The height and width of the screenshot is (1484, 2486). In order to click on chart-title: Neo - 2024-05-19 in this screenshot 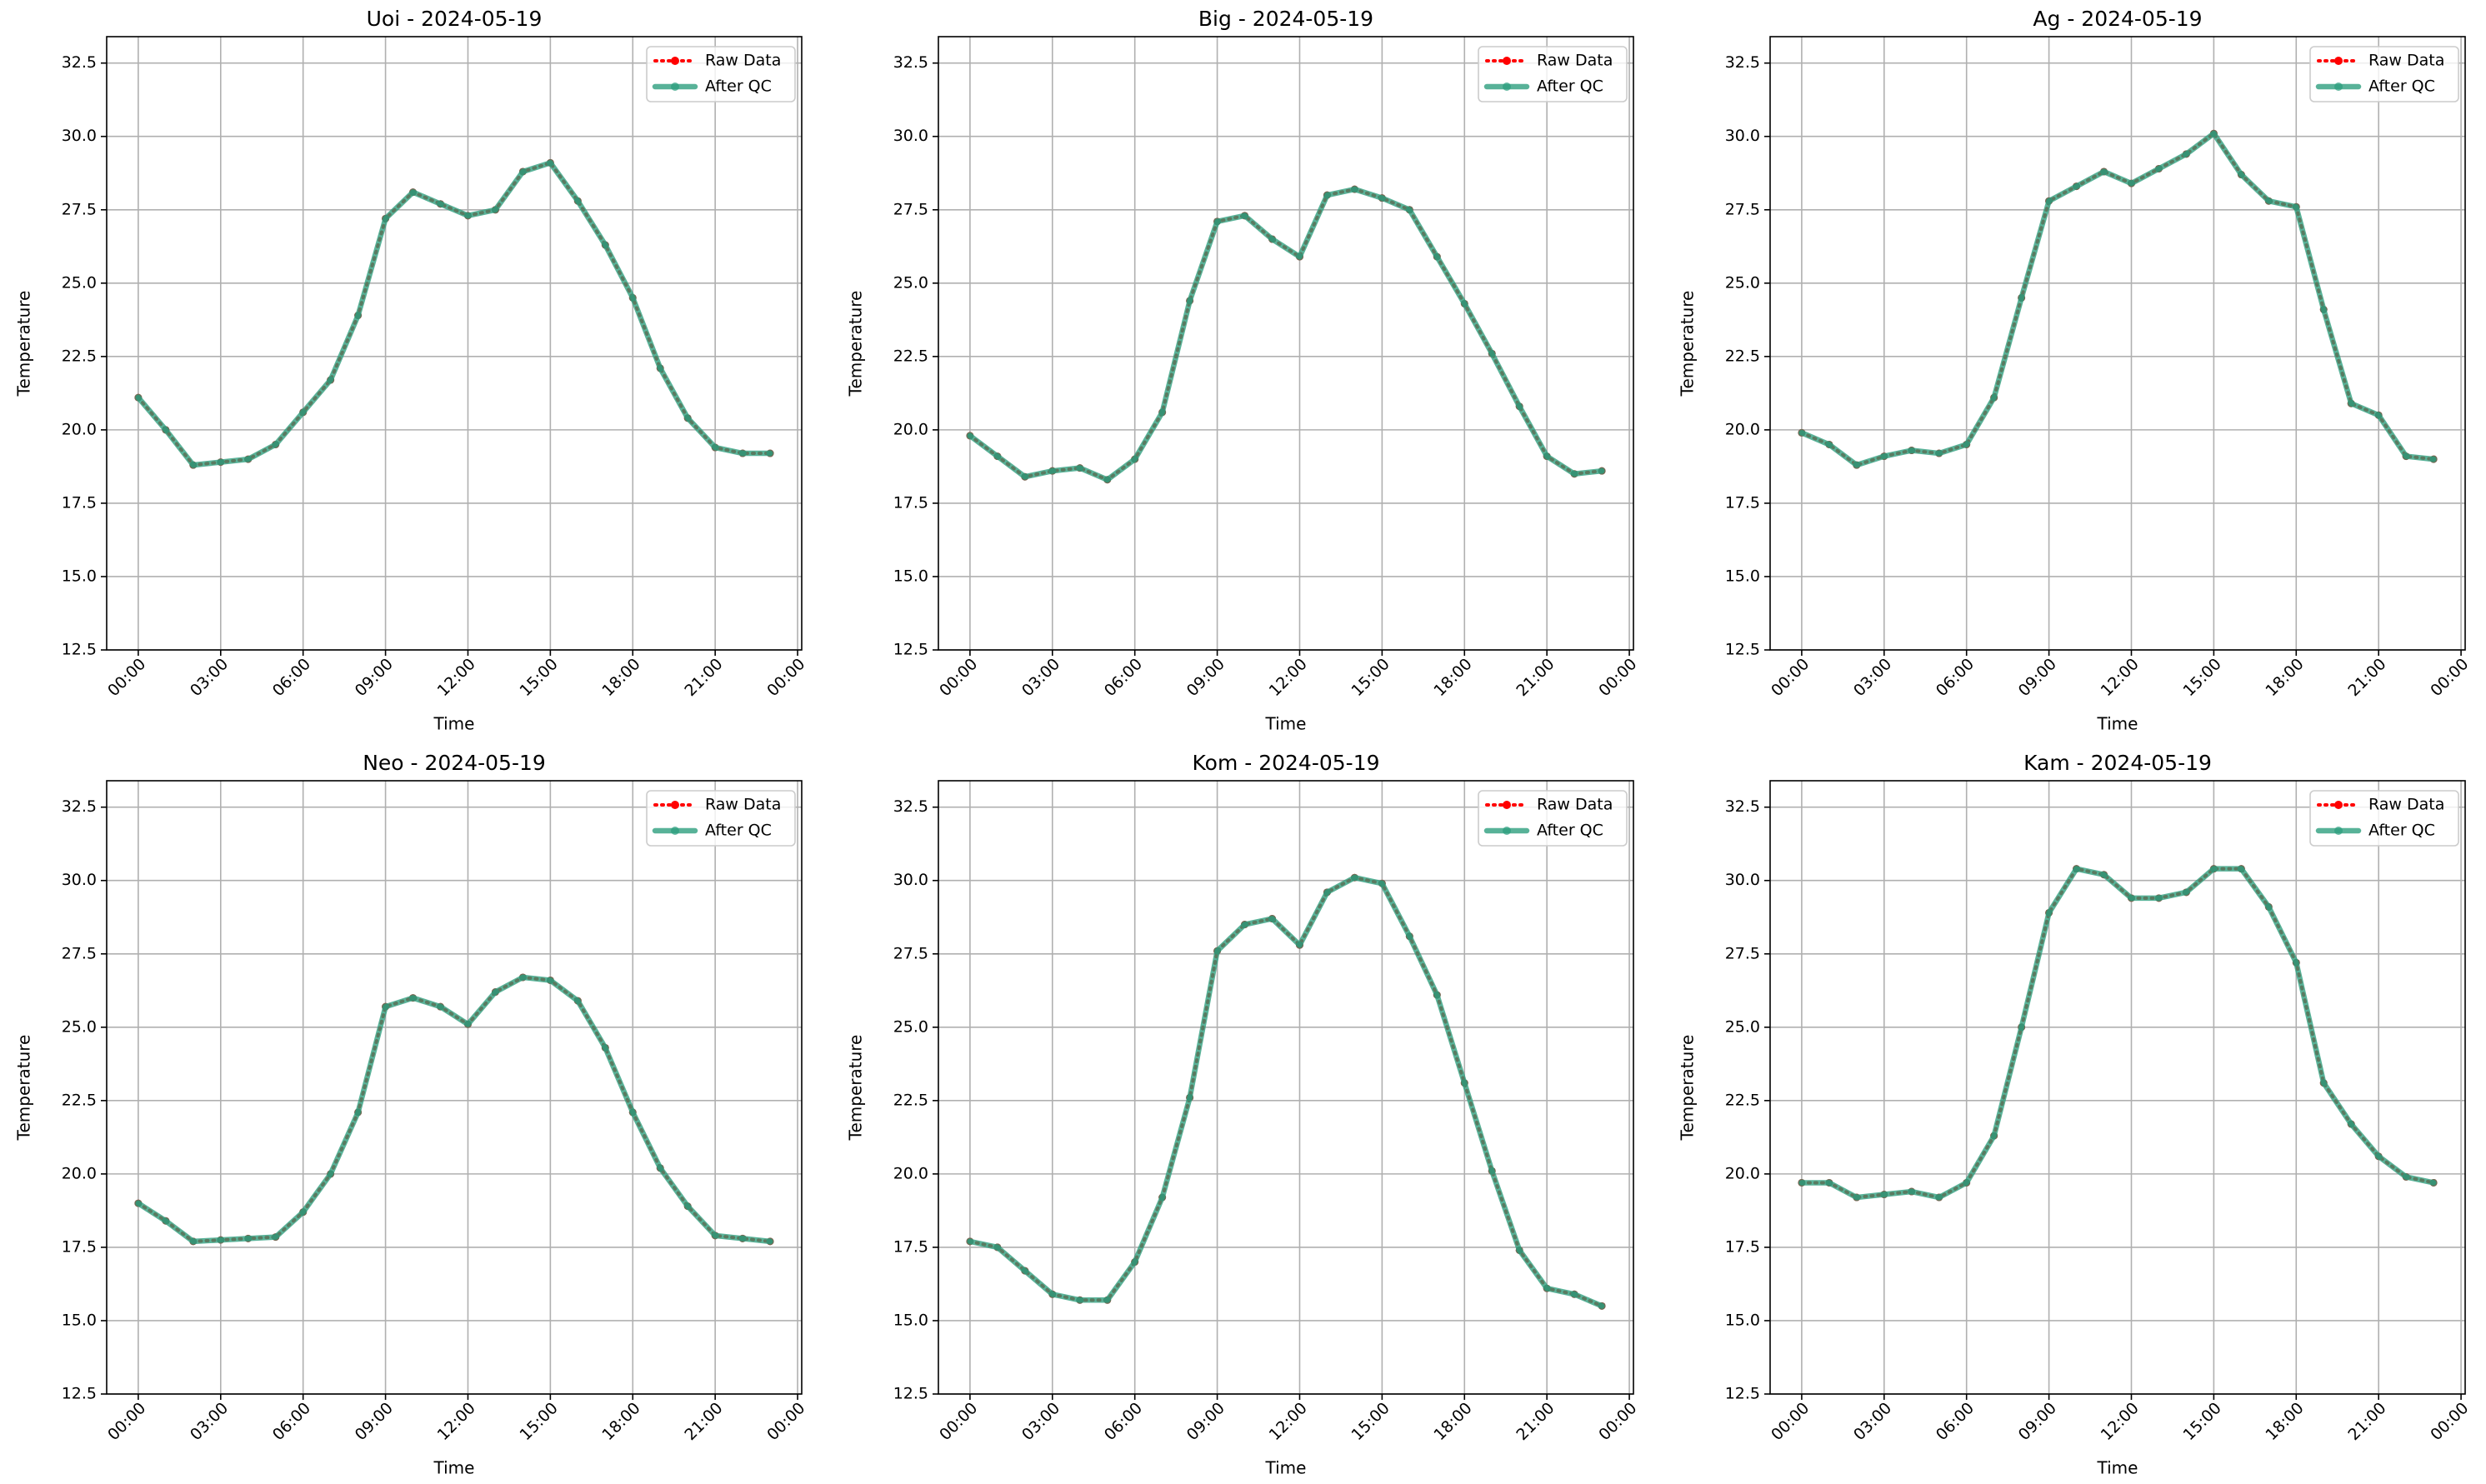, I will do `click(454, 763)`.